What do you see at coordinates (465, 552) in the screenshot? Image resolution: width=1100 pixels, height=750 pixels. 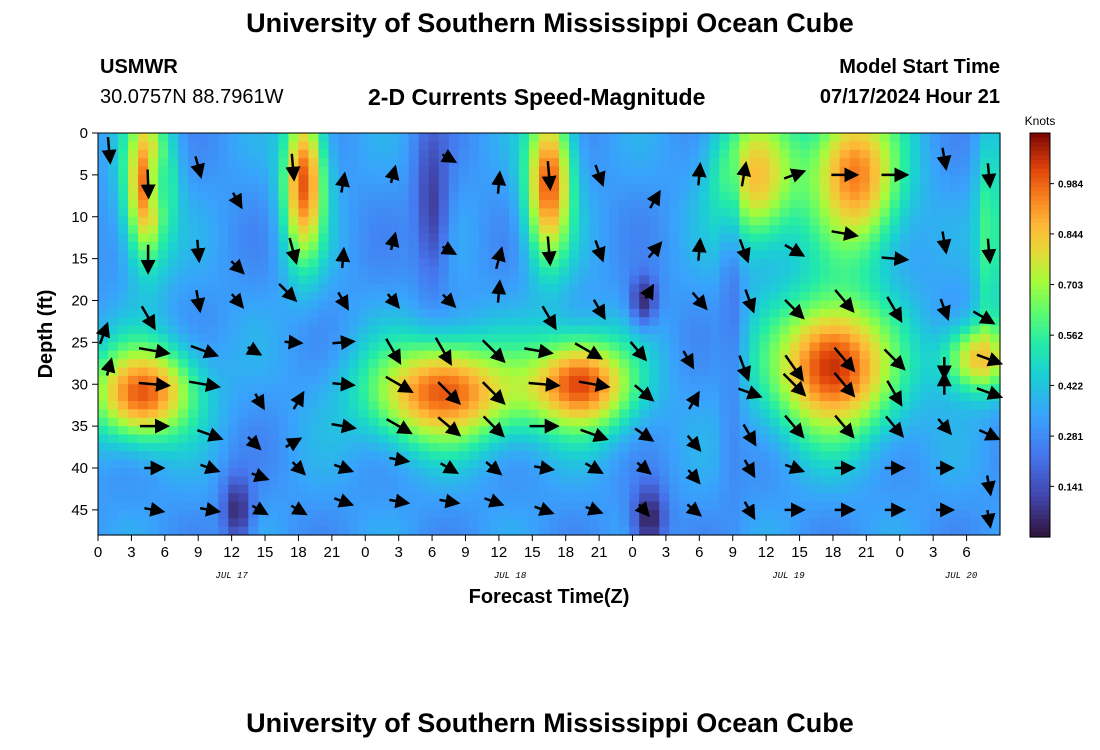 I see `x-tick-label: 9` at bounding box center [465, 552].